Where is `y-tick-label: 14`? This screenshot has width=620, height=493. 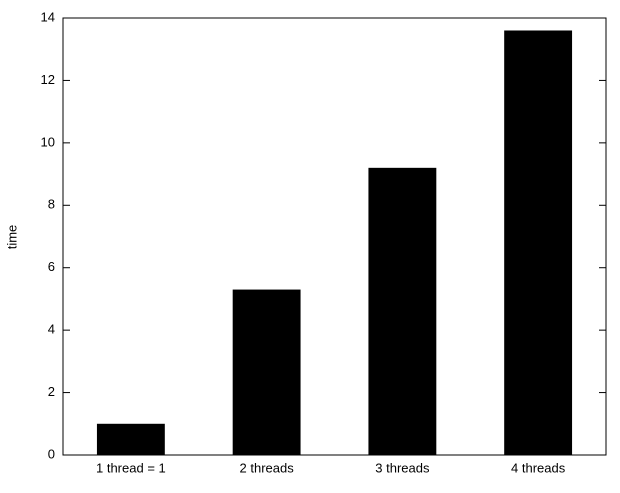
y-tick-label: 14 is located at coordinates (48, 16).